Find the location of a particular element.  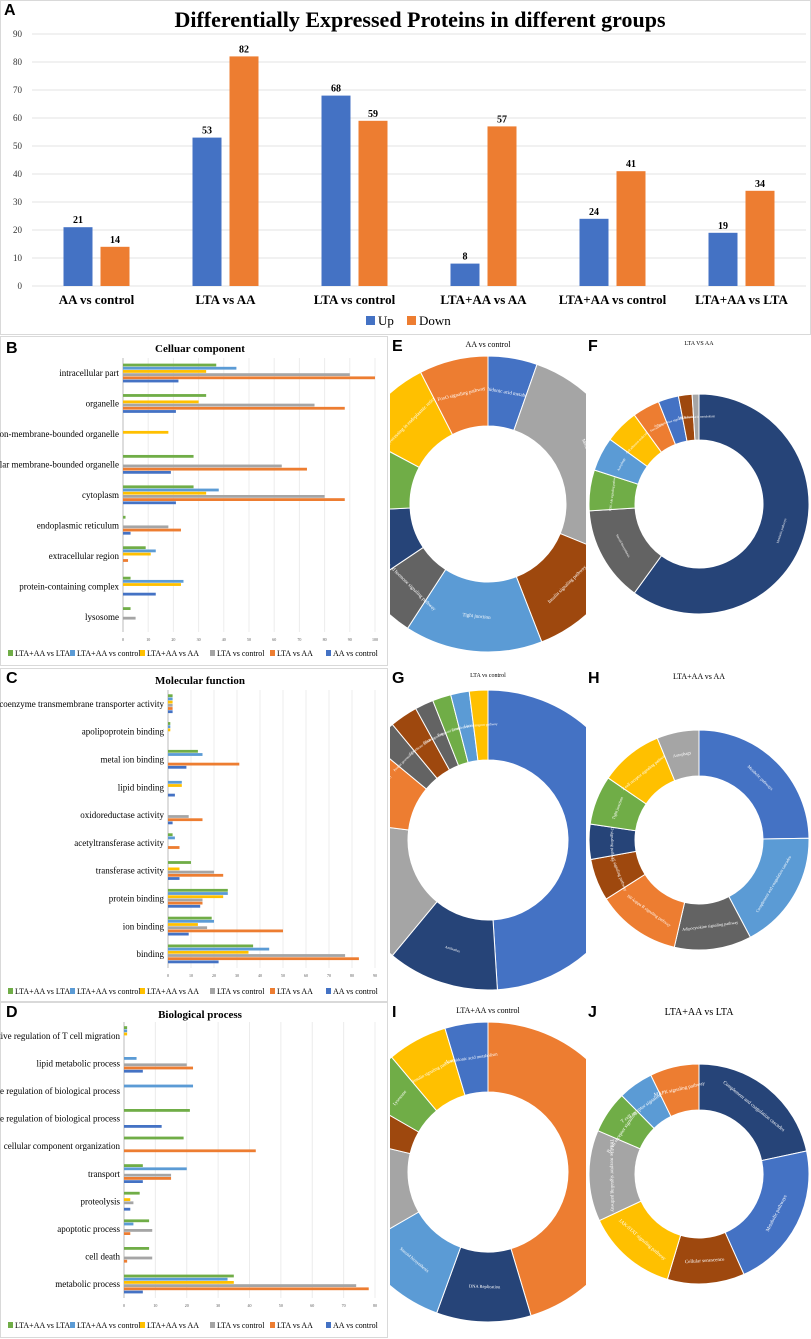

category-label: apoptotic process is located at coordinates (88, 1229).